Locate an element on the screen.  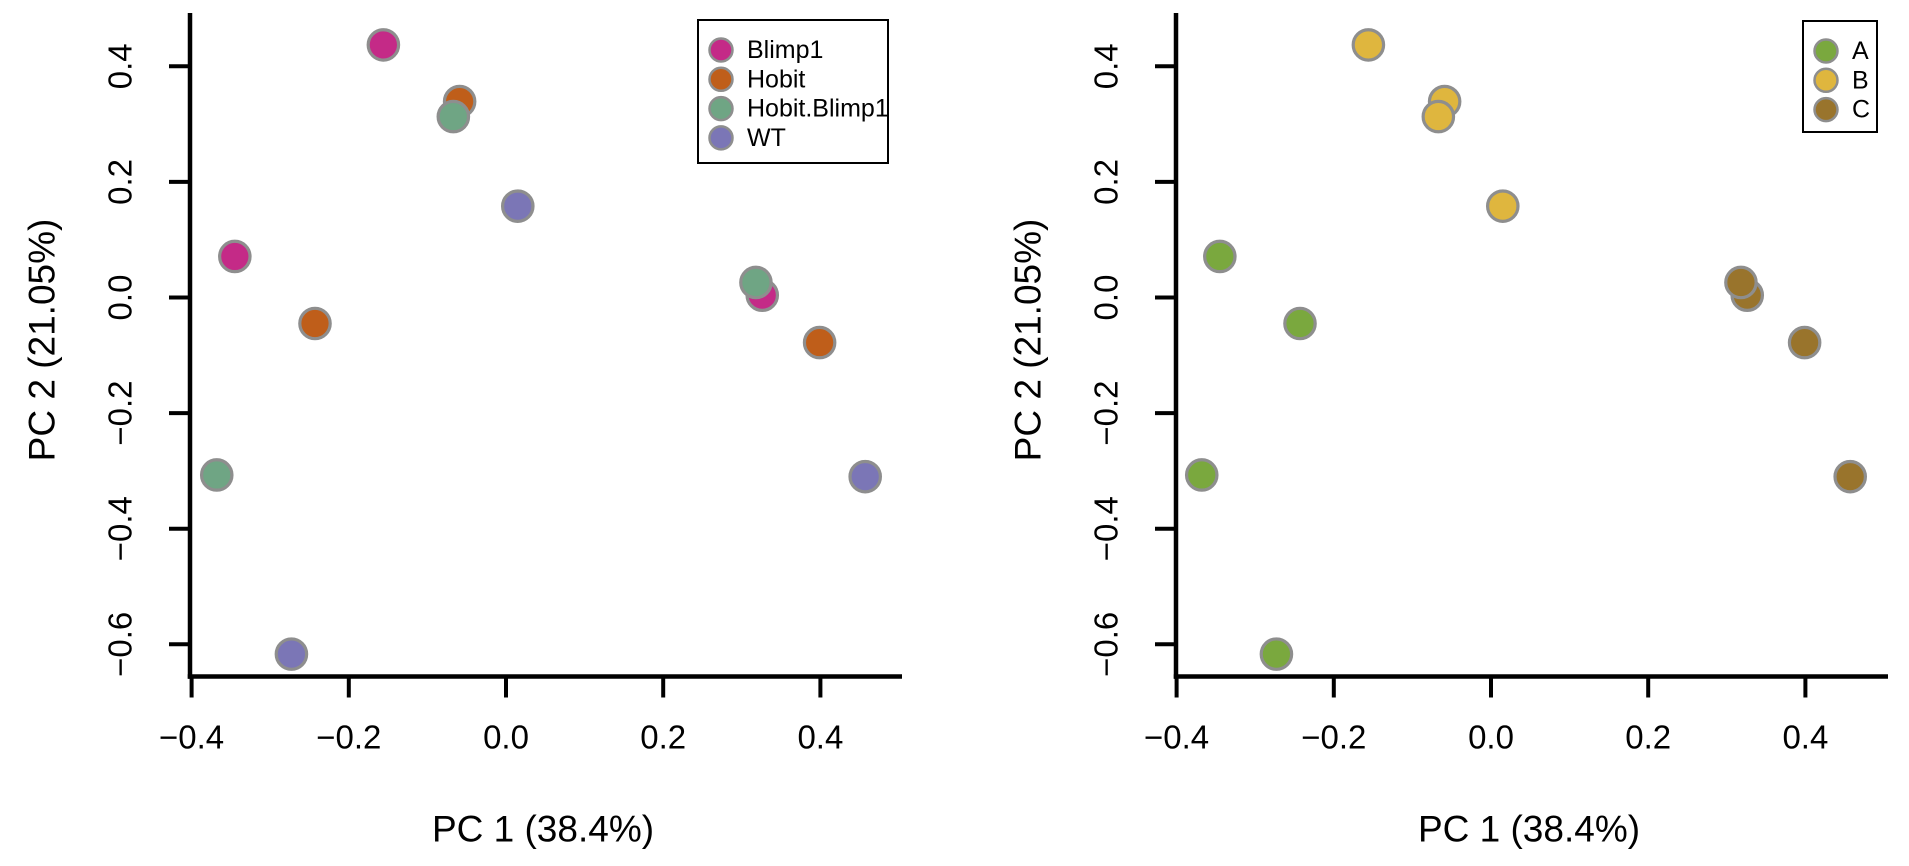
y-axis-title-right: PC 2 (21.05%) is located at coordinates (1028, 340).